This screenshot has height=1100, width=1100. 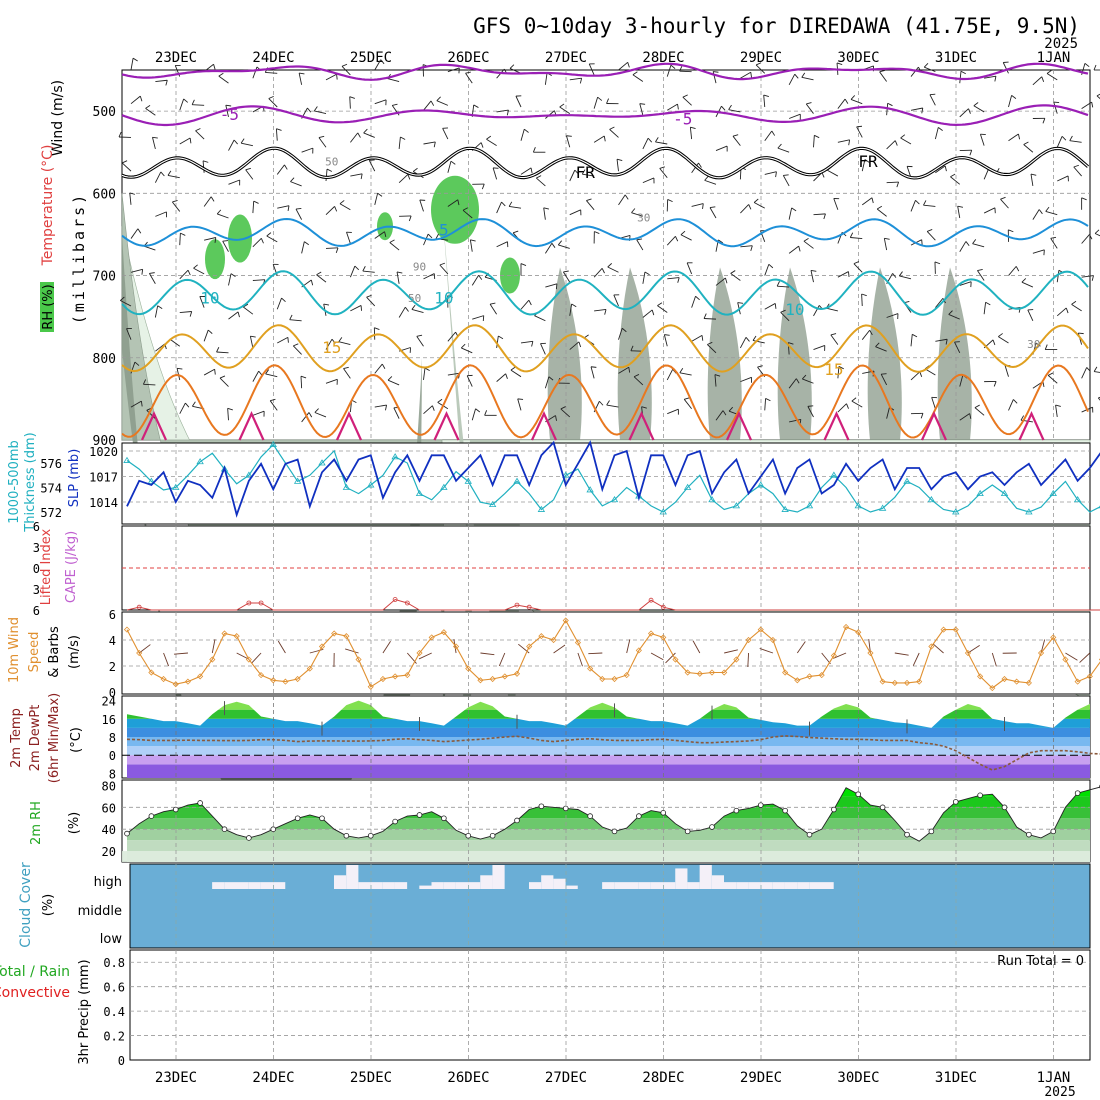 I want to click on precip-panel: 00.20.40.60.8 Run Total = 0, so click(x=597, y=1008).